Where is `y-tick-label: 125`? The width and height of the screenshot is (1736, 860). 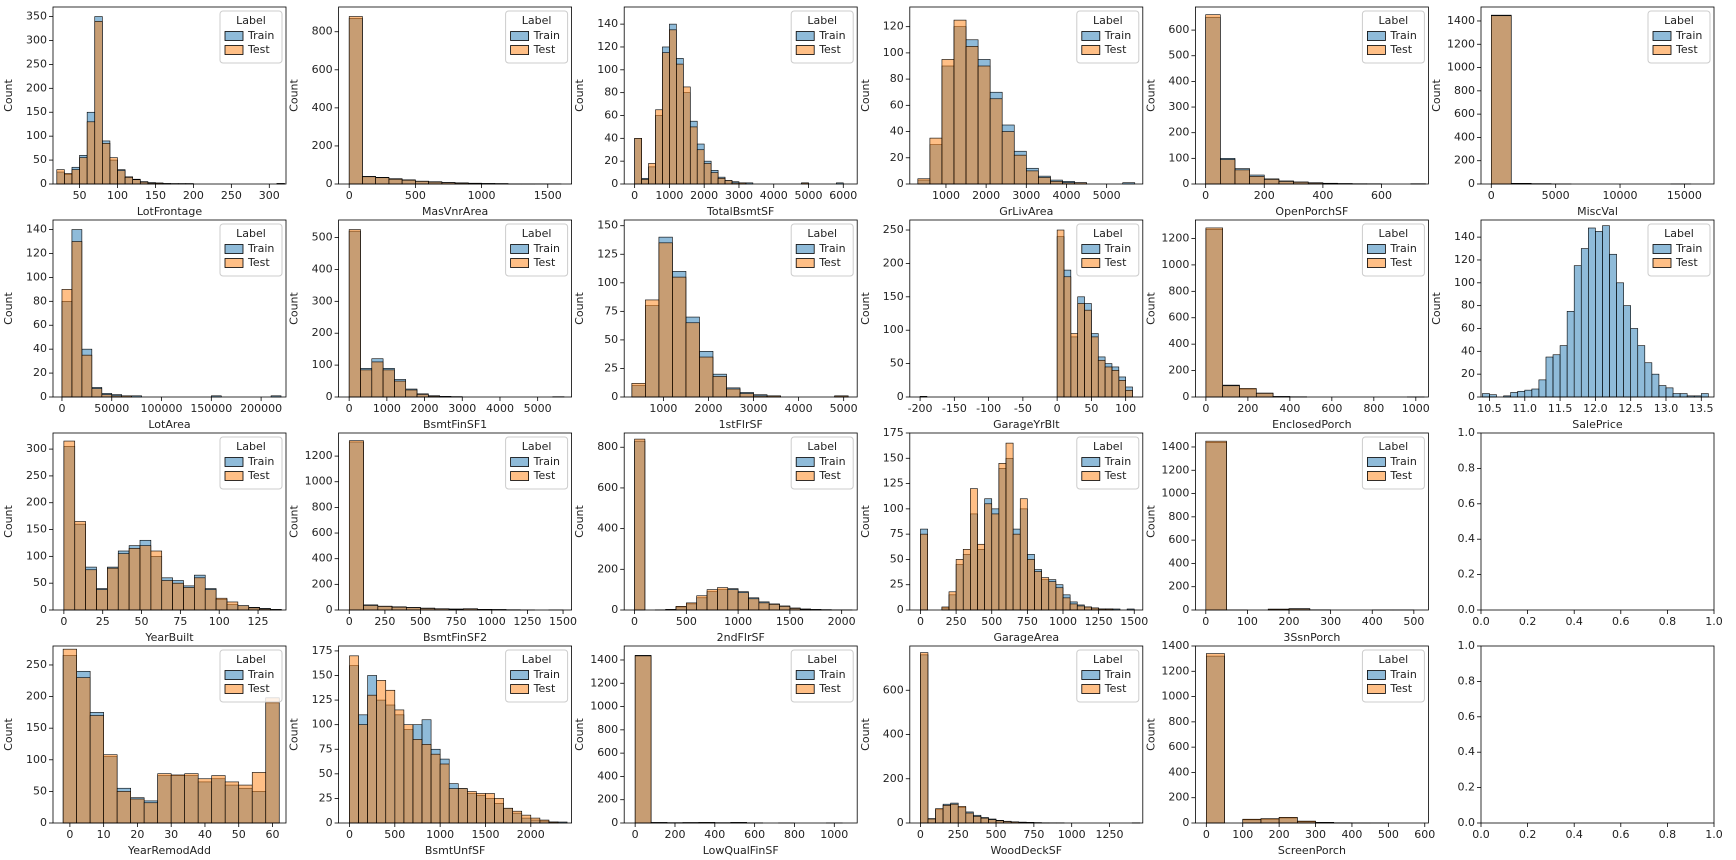
y-tick-label: 125 is located at coordinates (322, 699).